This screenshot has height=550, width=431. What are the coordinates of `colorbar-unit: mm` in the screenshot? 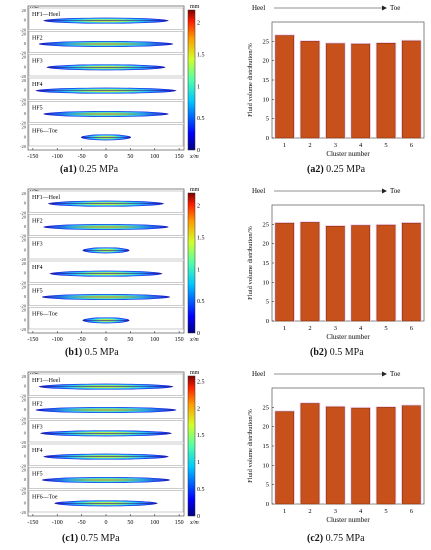 It's located at (195, 190).